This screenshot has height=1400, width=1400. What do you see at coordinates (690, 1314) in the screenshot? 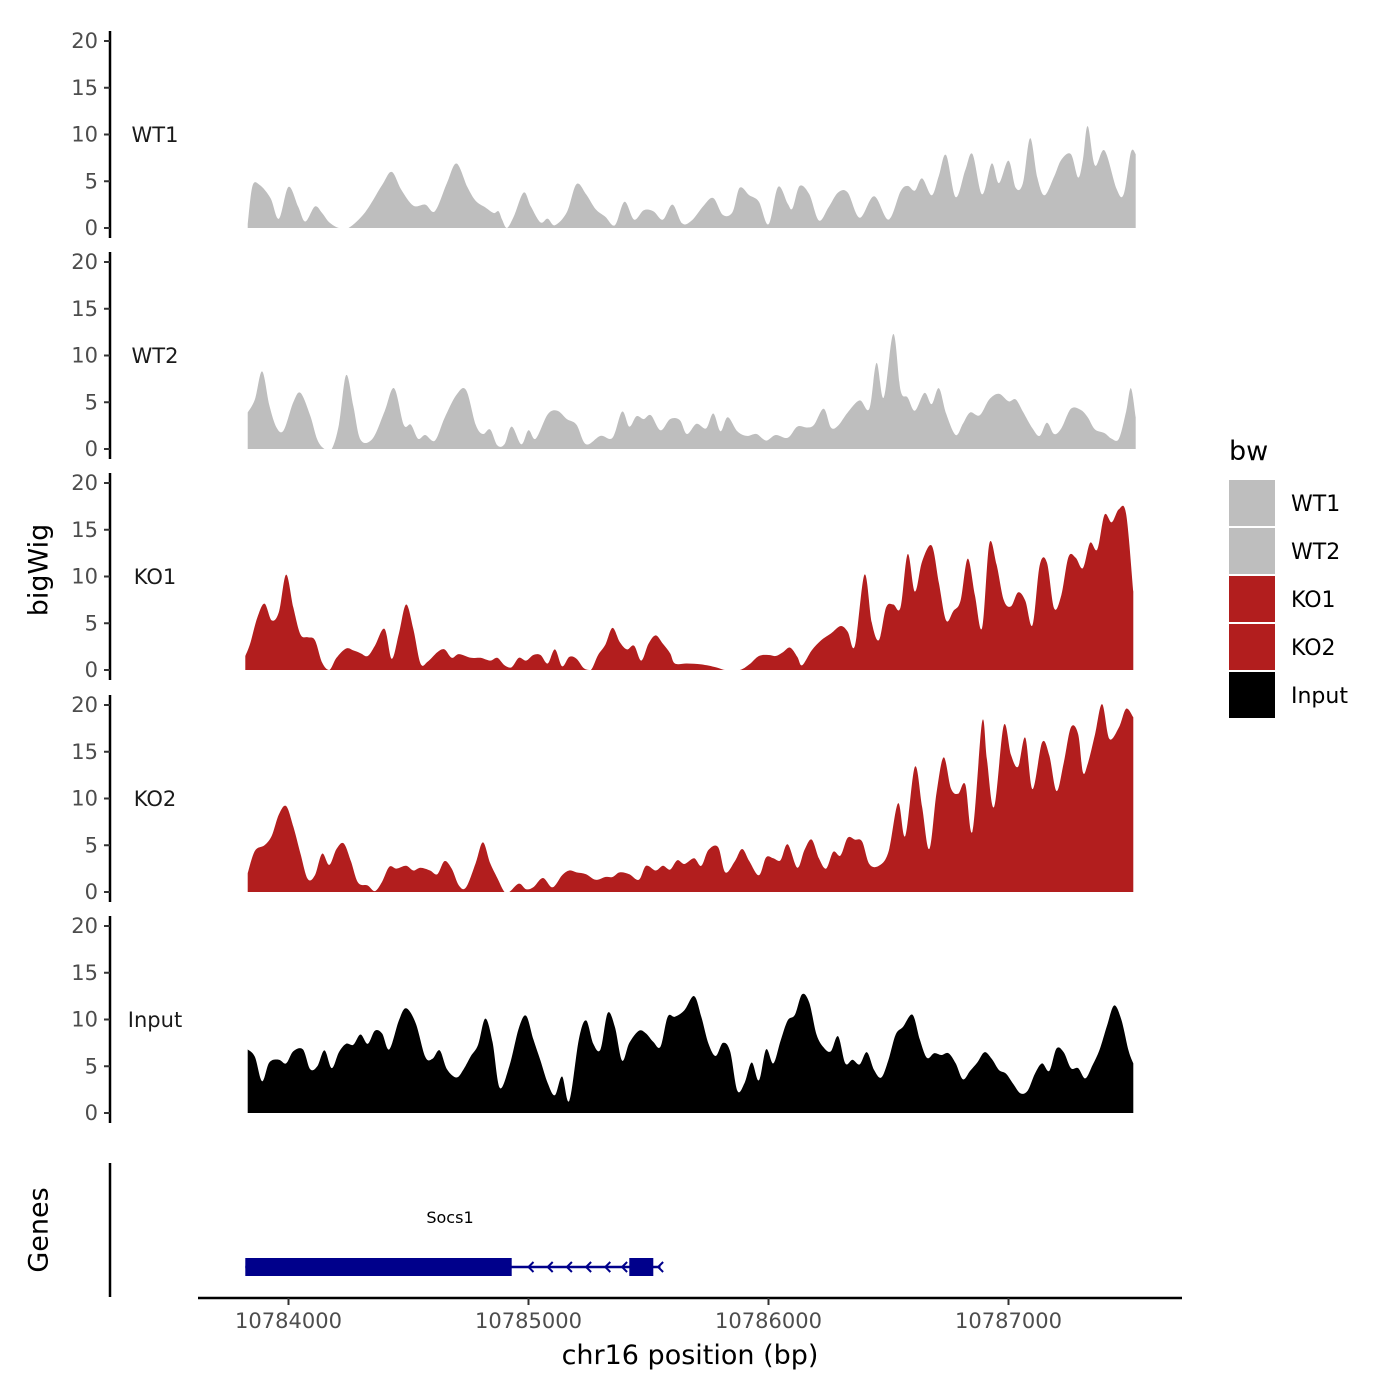
I see `x-axis: 10784000 10785000 10786000 10787000` at bounding box center [690, 1314].